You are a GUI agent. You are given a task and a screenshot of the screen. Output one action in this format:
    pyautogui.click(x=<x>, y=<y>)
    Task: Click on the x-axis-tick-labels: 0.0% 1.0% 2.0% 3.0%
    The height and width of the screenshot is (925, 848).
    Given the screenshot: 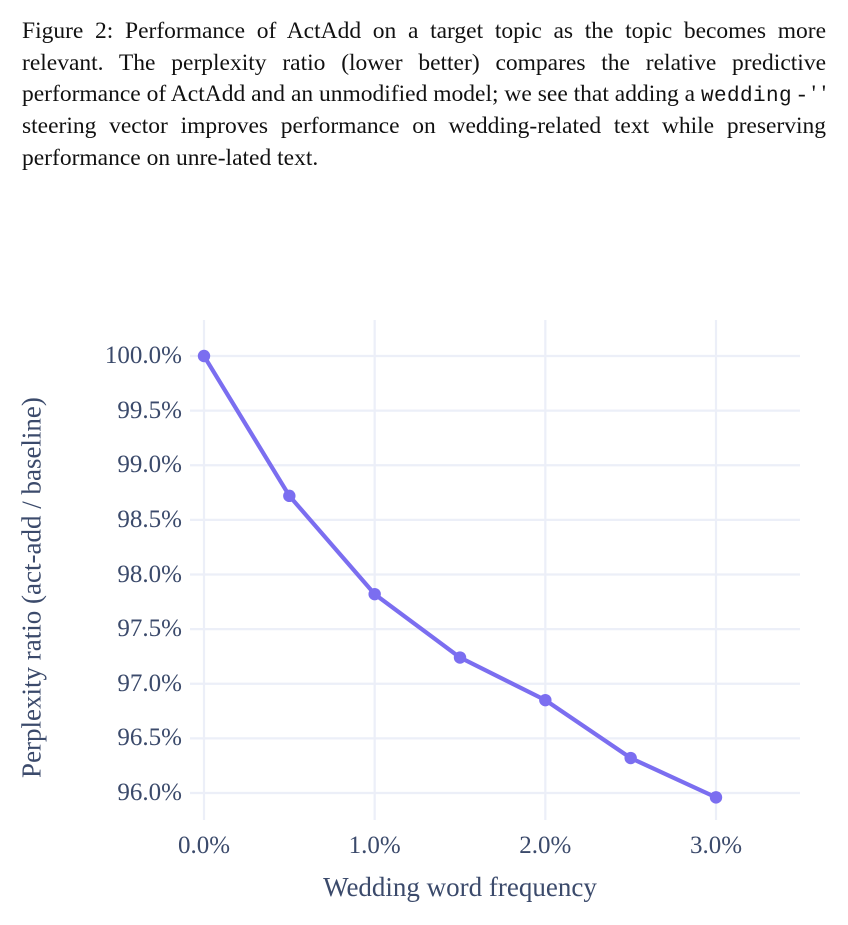 What is the action you would take?
    pyautogui.click(x=424, y=852)
    